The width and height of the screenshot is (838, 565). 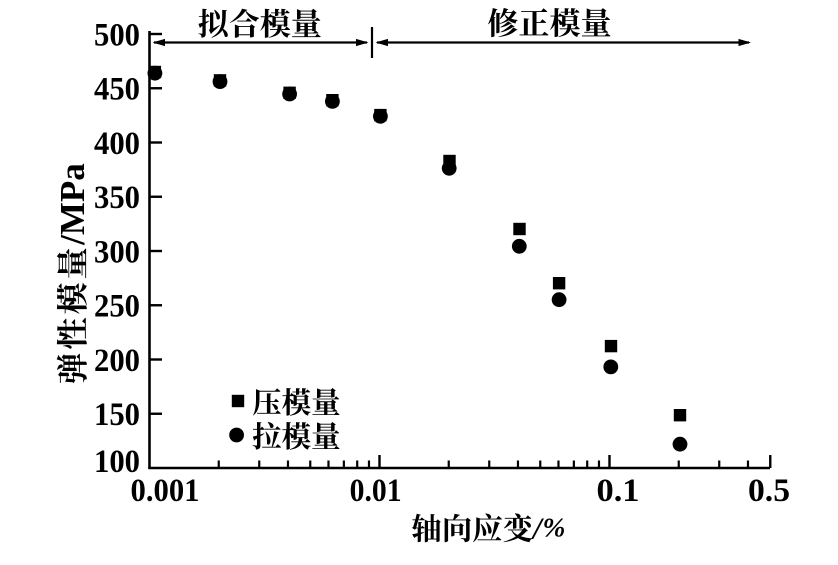 What do you see at coordinates (117, 415) in the screenshot?
I see `svg-text: 150` at bounding box center [117, 415].